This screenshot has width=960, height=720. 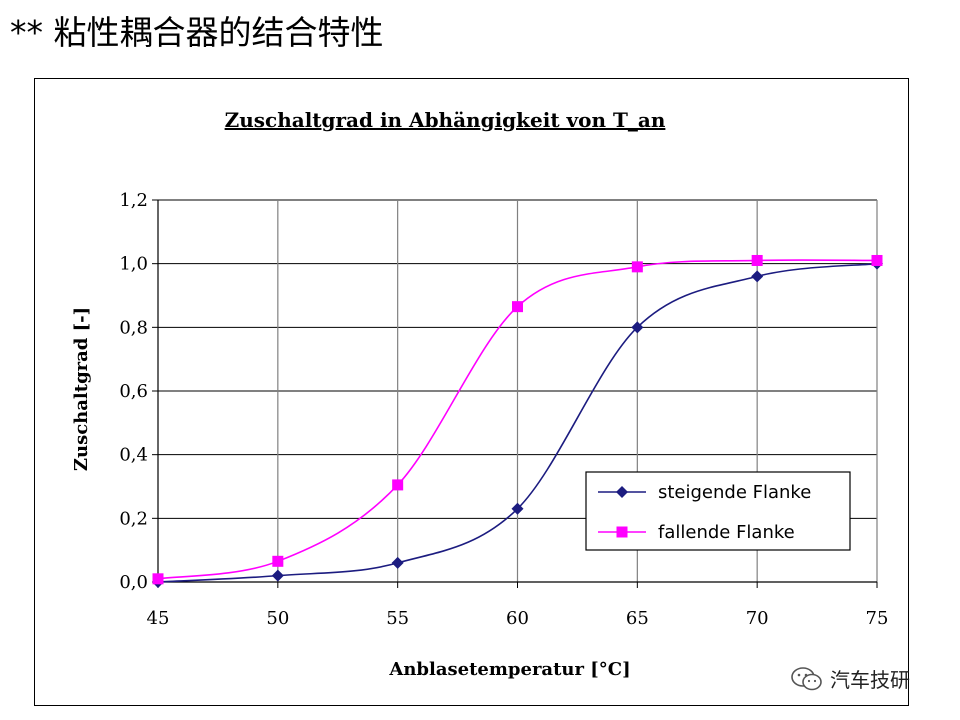 I want to click on y-tick-label: 1,2, so click(x=133, y=200).